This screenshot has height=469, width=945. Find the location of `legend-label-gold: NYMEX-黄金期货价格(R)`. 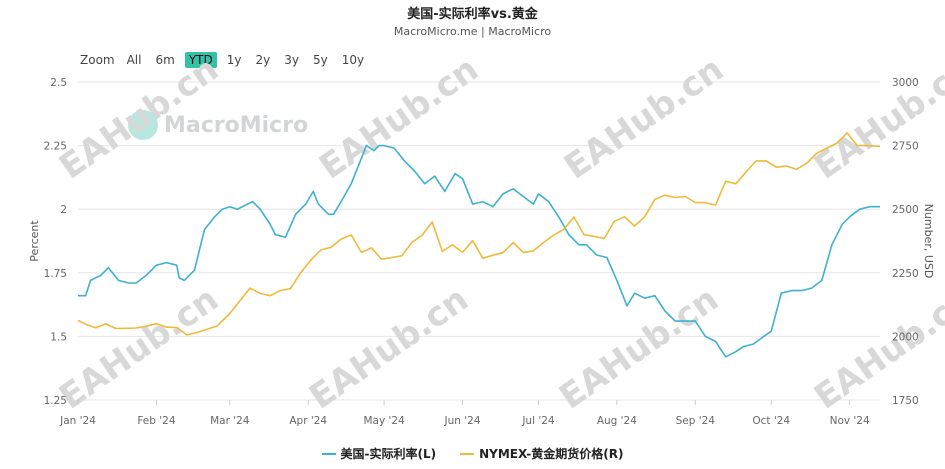

legend-label-gold: NYMEX-黄金期货价格(R) is located at coordinates (551, 454).